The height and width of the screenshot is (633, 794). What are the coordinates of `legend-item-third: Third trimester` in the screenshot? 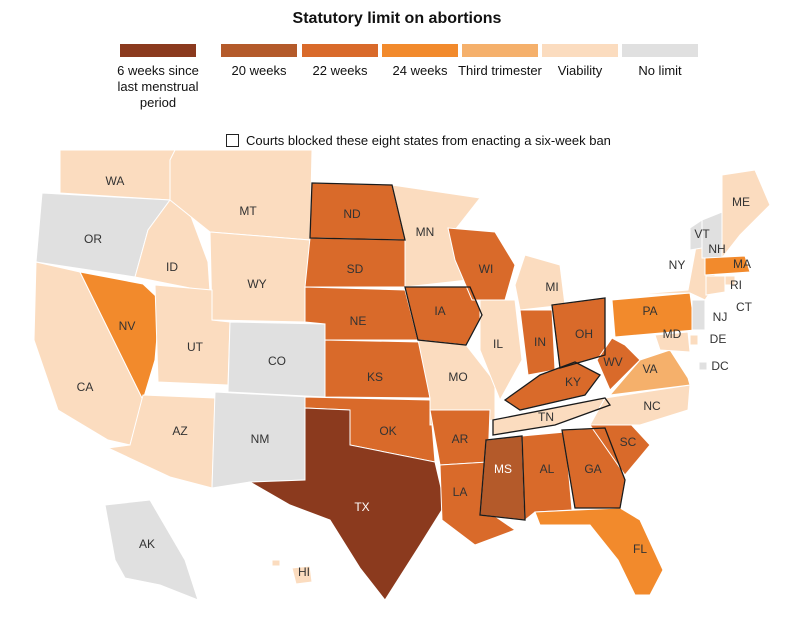 It's located at (500, 61).